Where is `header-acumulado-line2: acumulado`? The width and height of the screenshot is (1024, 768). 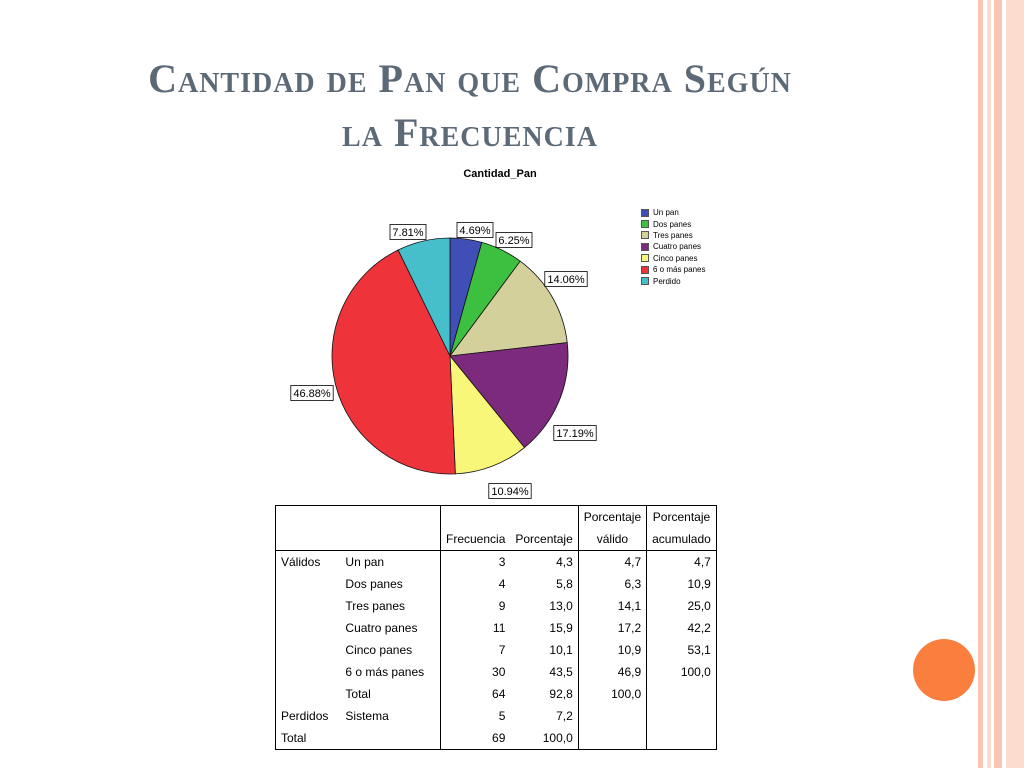 header-acumulado-line2: acumulado is located at coordinates (681, 539).